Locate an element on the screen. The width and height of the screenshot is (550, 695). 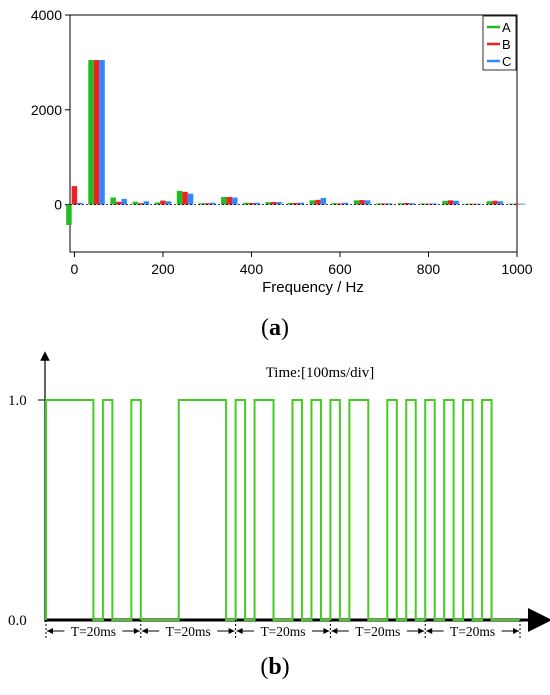
caption-a: (a) is located at coordinates (275, 328).